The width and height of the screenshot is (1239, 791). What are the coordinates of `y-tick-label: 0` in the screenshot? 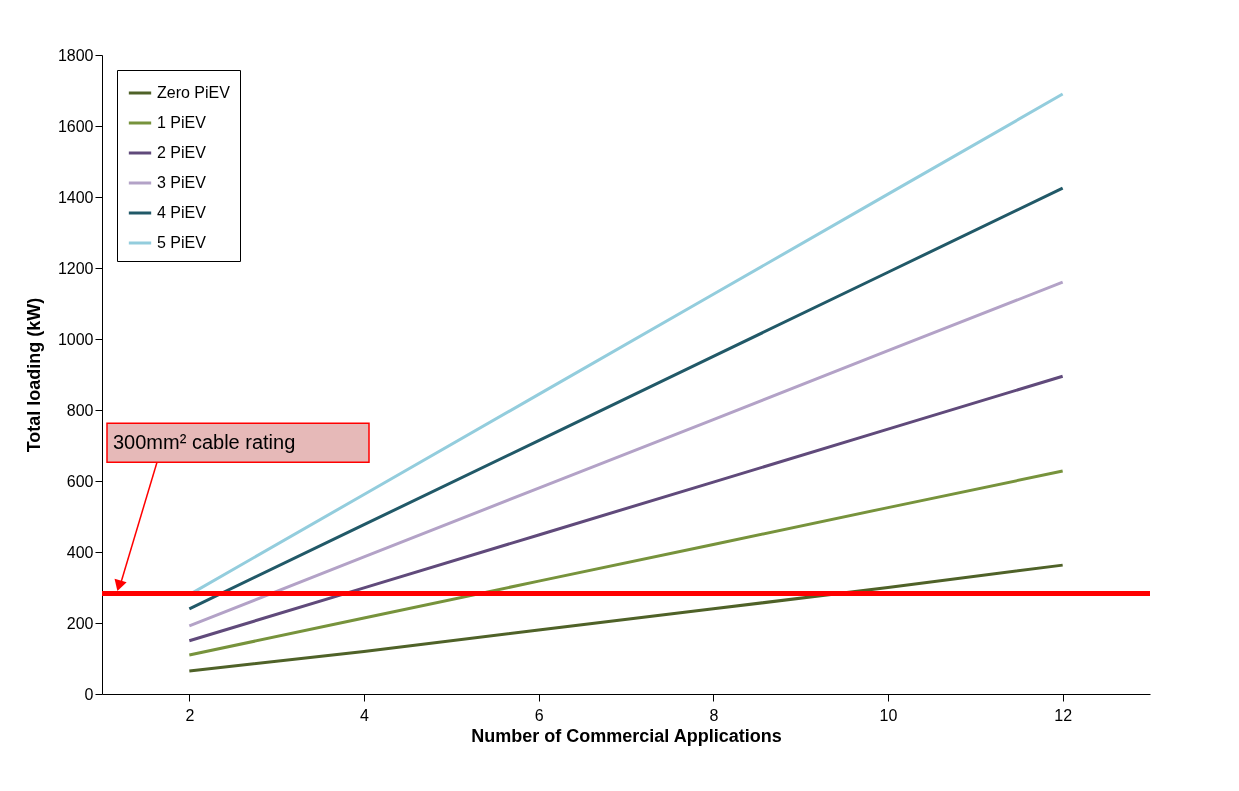 It's located at (89, 694).